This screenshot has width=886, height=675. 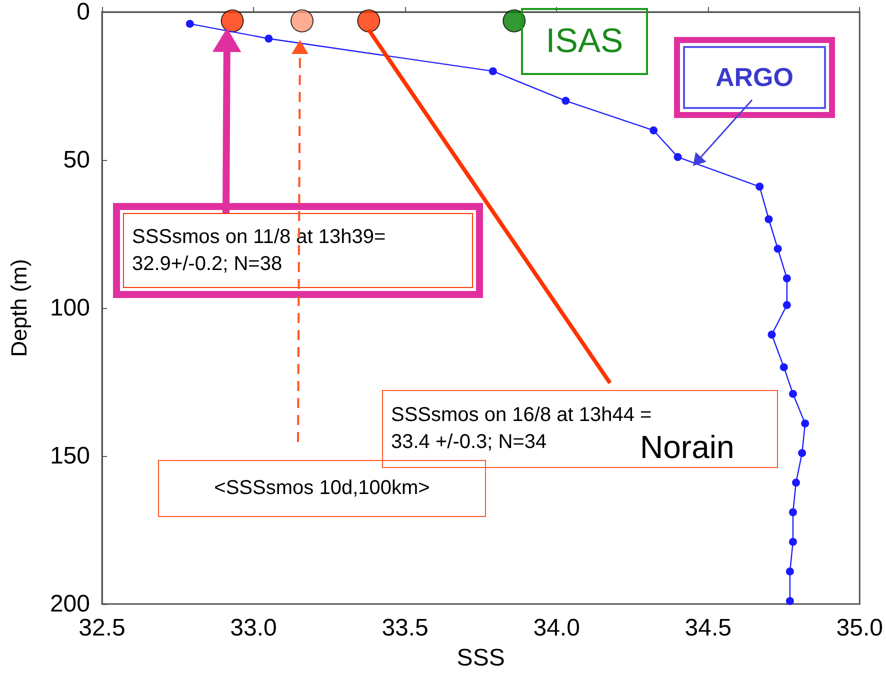 What do you see at coordinates (102, 628) in the screenshot?
I see `x-tick-label: 32.5` at bounding box center [102, 628].